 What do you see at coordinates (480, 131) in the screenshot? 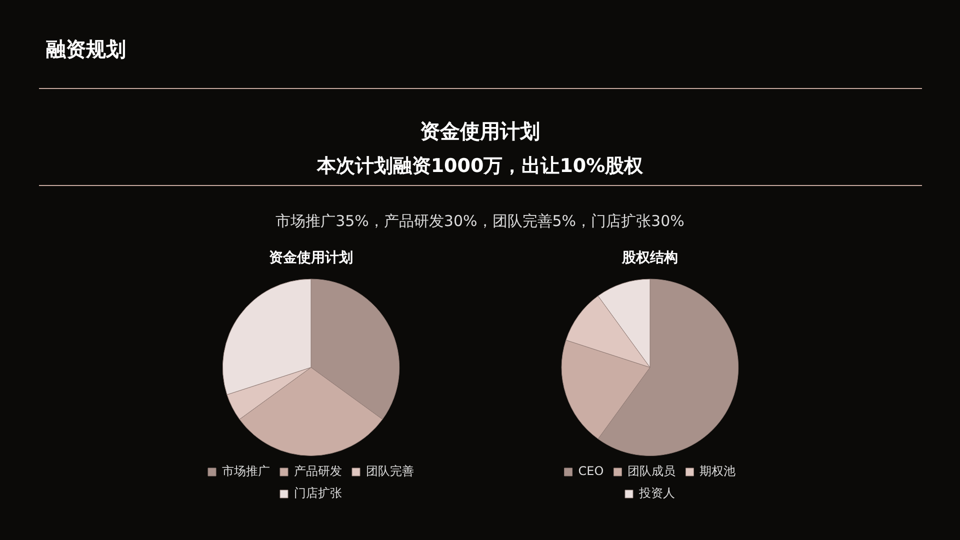
I see `text: 资金使用计划` at bounding box center [480, 131].